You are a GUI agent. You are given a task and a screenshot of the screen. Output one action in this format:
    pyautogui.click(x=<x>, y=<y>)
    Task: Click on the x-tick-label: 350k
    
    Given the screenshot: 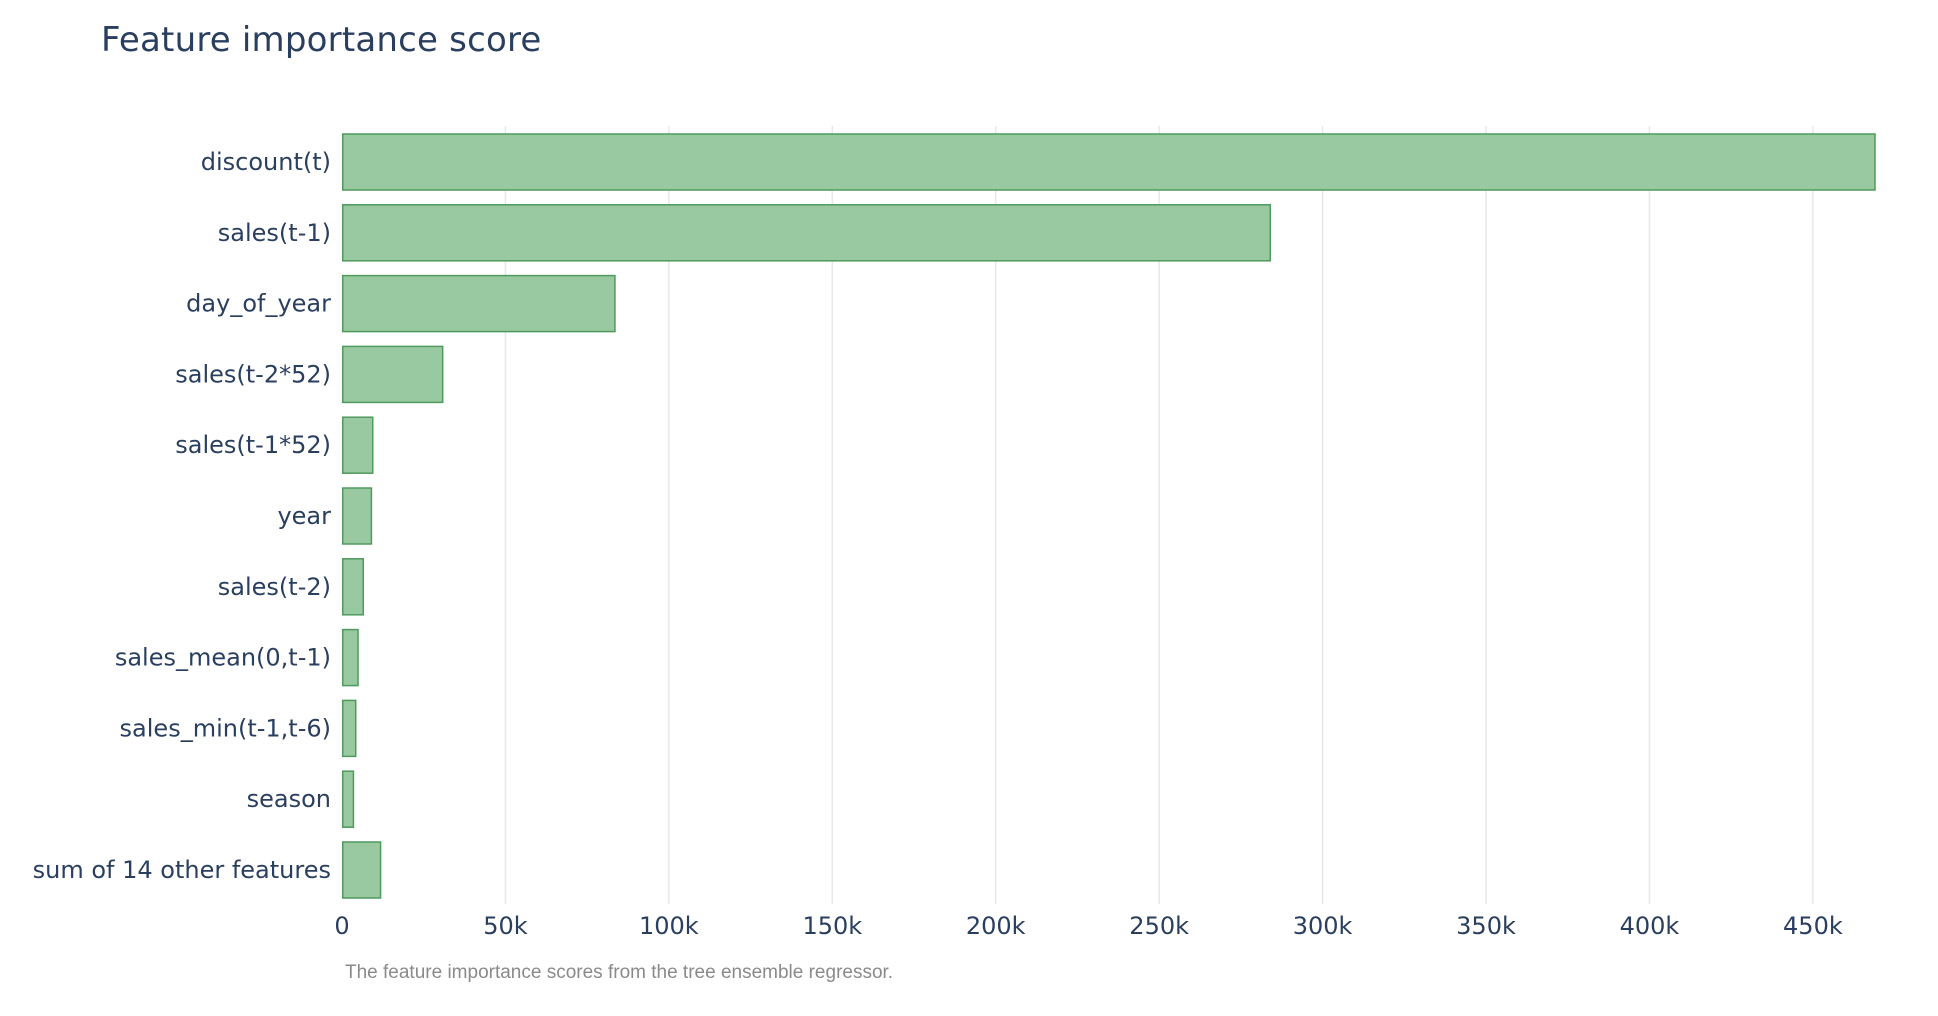 What is the action you would take?
    pyautogui.click(x=1486, y=926)
    